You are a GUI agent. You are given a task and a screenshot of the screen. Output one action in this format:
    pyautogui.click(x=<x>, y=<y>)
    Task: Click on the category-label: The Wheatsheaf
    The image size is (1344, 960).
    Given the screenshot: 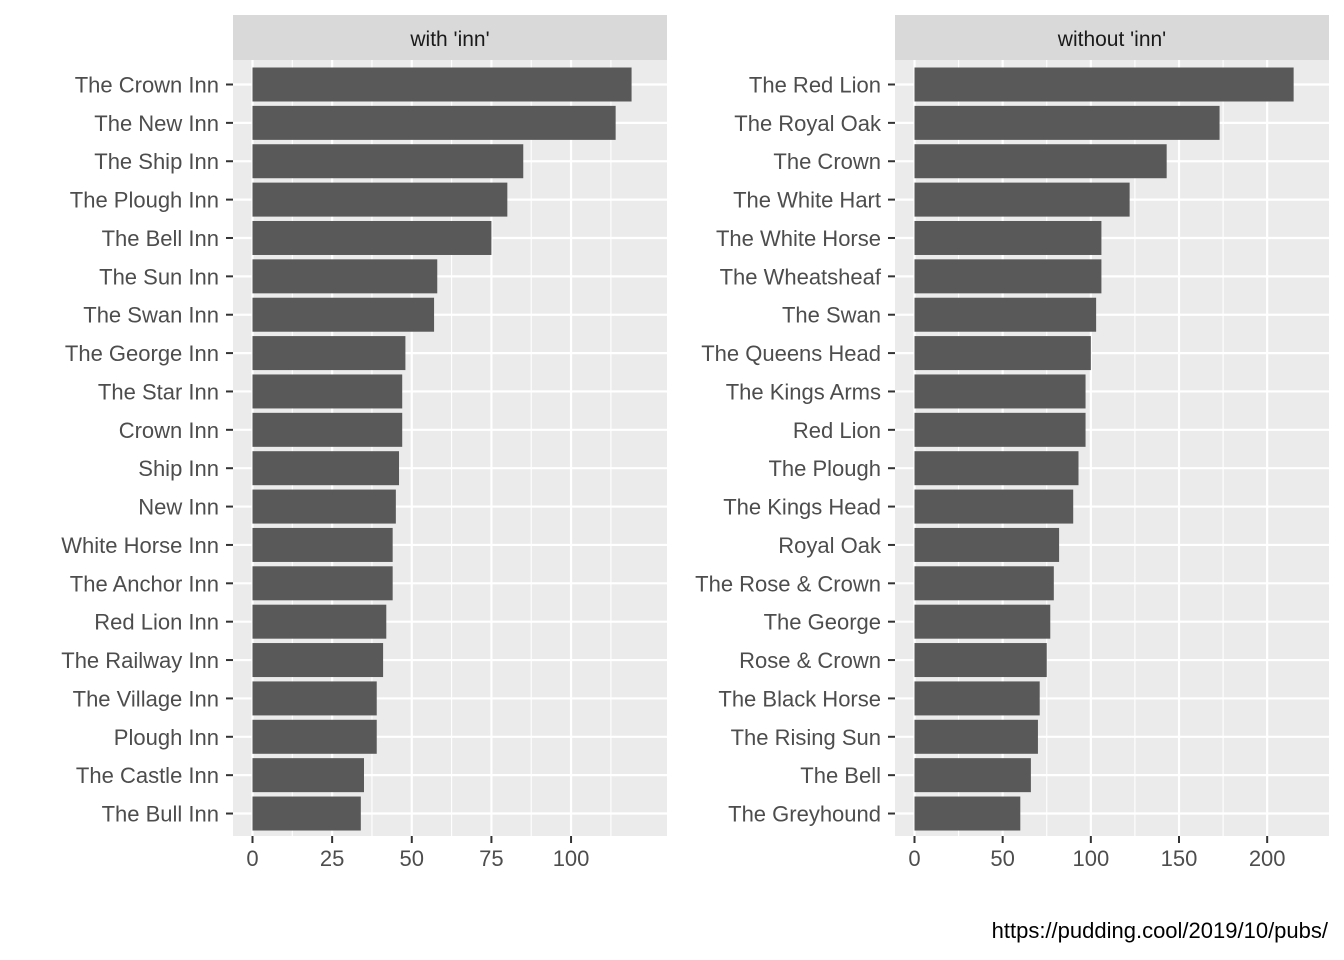 What is the action you would take?
    pyautogui.click(x=801, y=276)
    